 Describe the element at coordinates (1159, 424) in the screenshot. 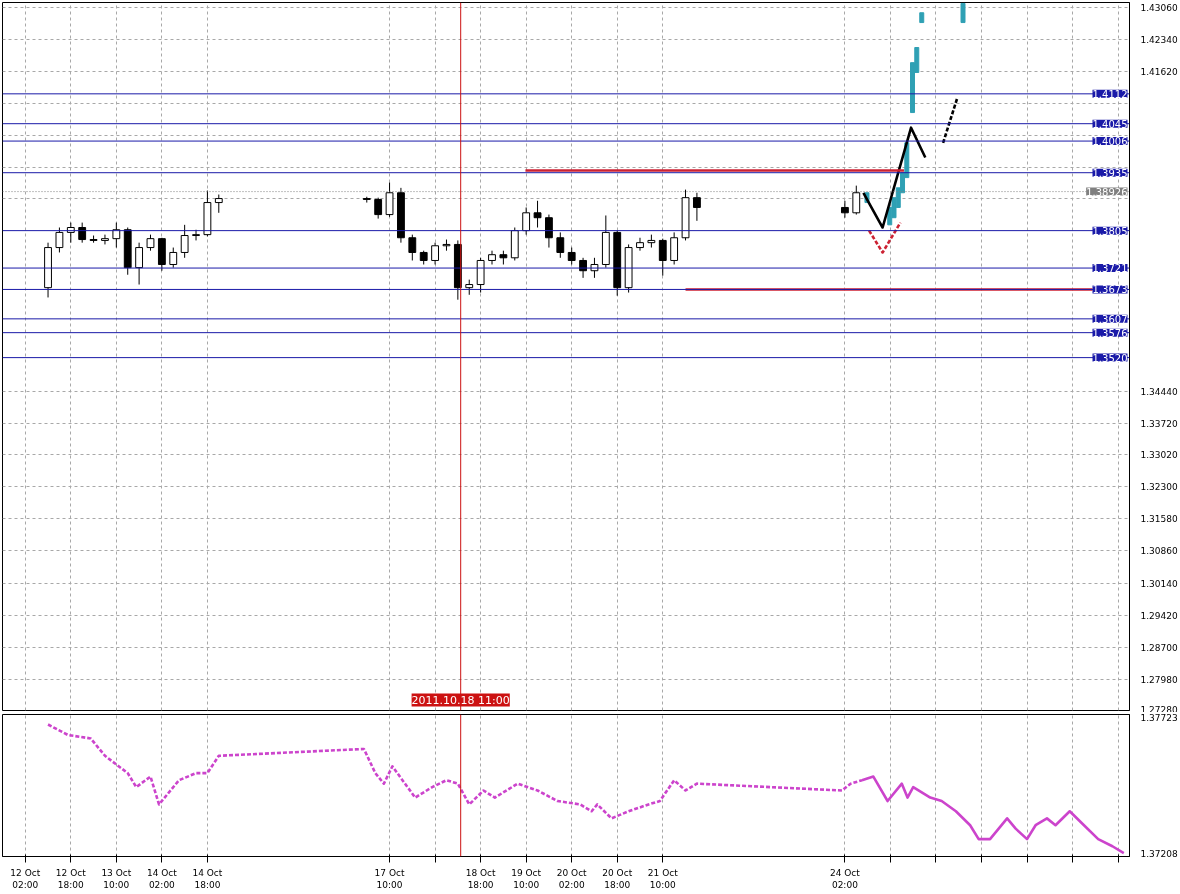

I see `y-tick-label: 1.33720` at that location.